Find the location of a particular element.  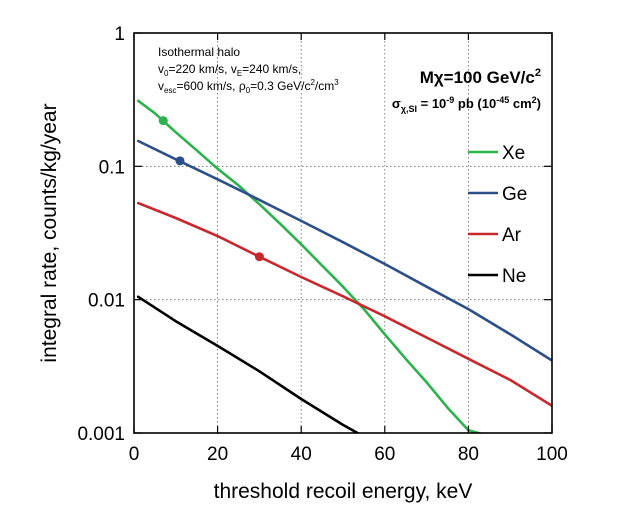

legend-label-ne: Ne is located at coordinates (514, 276).